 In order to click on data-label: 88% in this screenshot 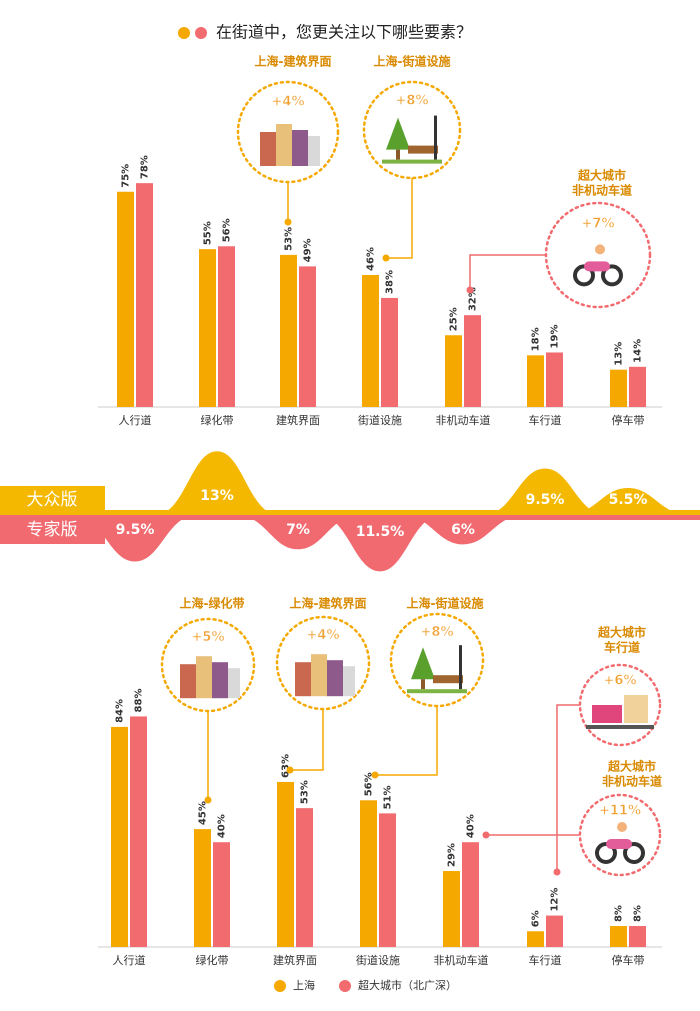, I will do `click(139, 701)`.